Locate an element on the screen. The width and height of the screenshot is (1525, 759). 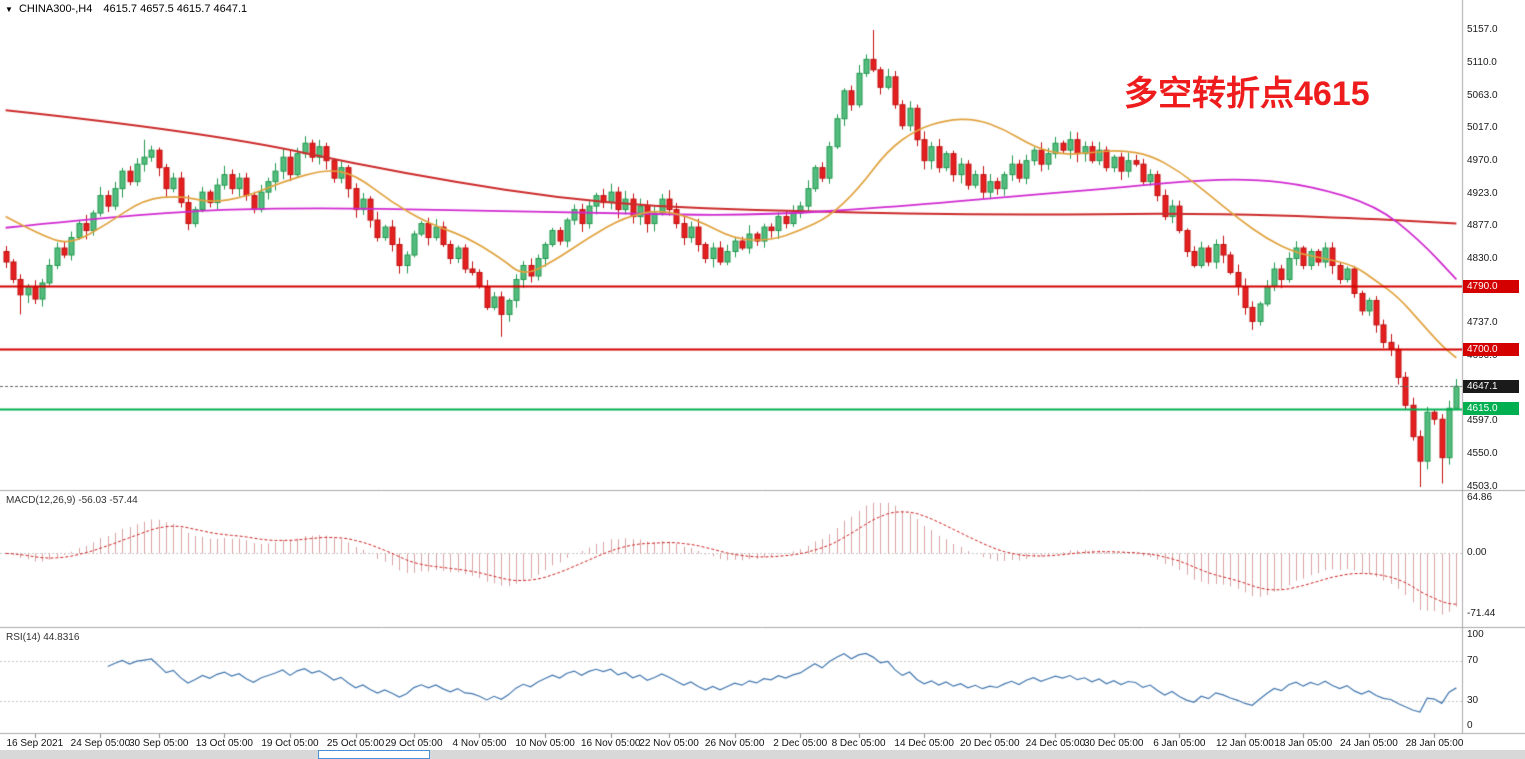
price-scale-label: 4830.0 is located at coordinates (1482, 258).